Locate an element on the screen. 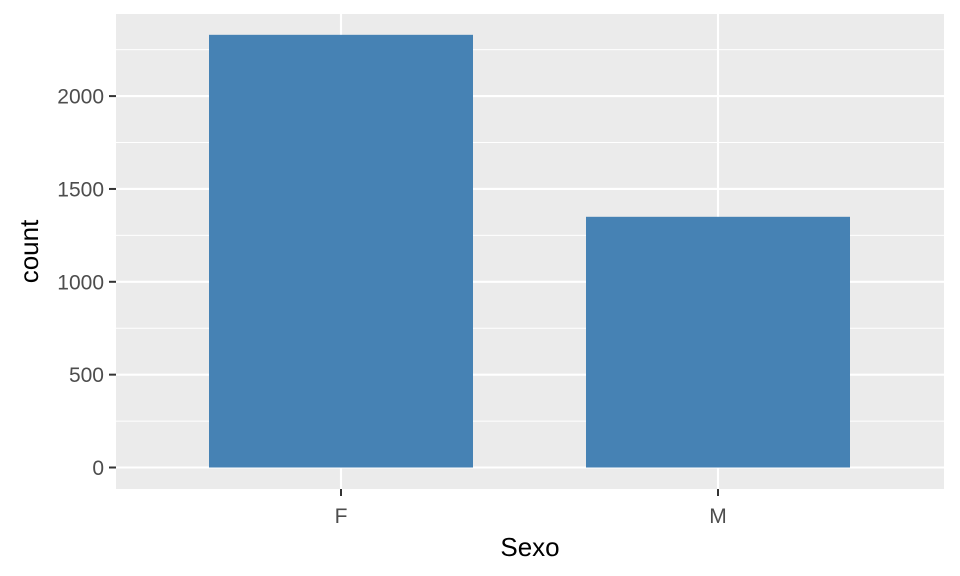 This screenshot has width=960, height=576. y-axis: 0 500 1000 1500 2000 is located at coordinates (86, 283).